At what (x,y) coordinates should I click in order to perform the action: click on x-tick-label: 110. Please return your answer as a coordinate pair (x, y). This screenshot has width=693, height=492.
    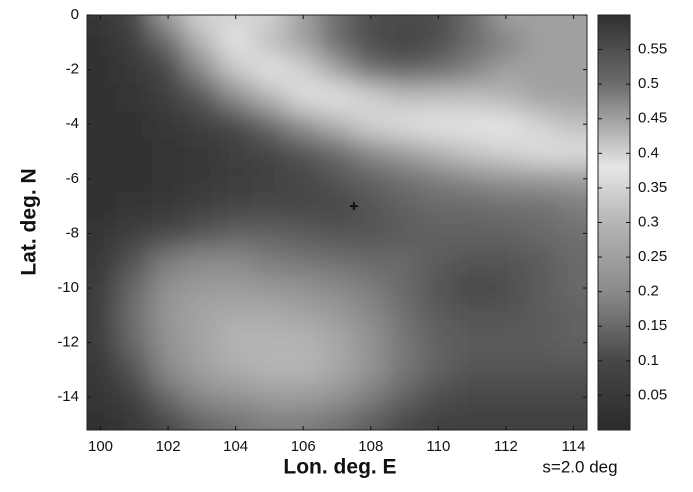
    Looking at the image, I should click on (438, 446).